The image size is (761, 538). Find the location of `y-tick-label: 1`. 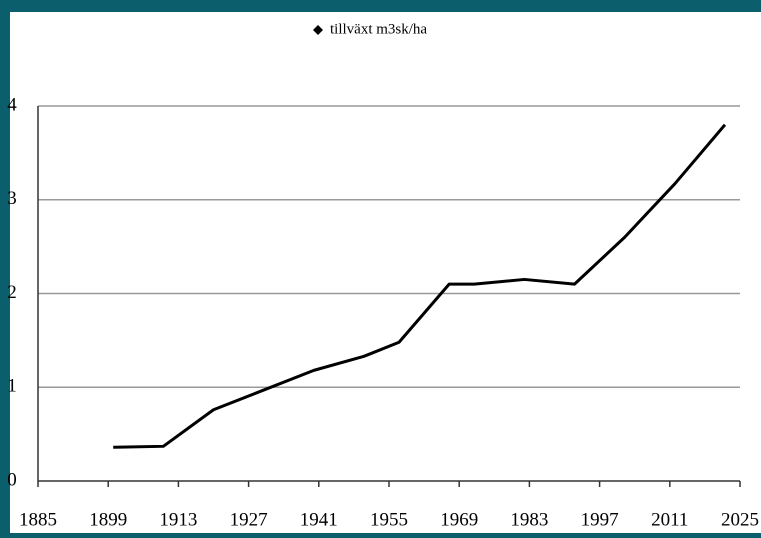

y-tick-label: 1 is located at coordinates (12, 386).